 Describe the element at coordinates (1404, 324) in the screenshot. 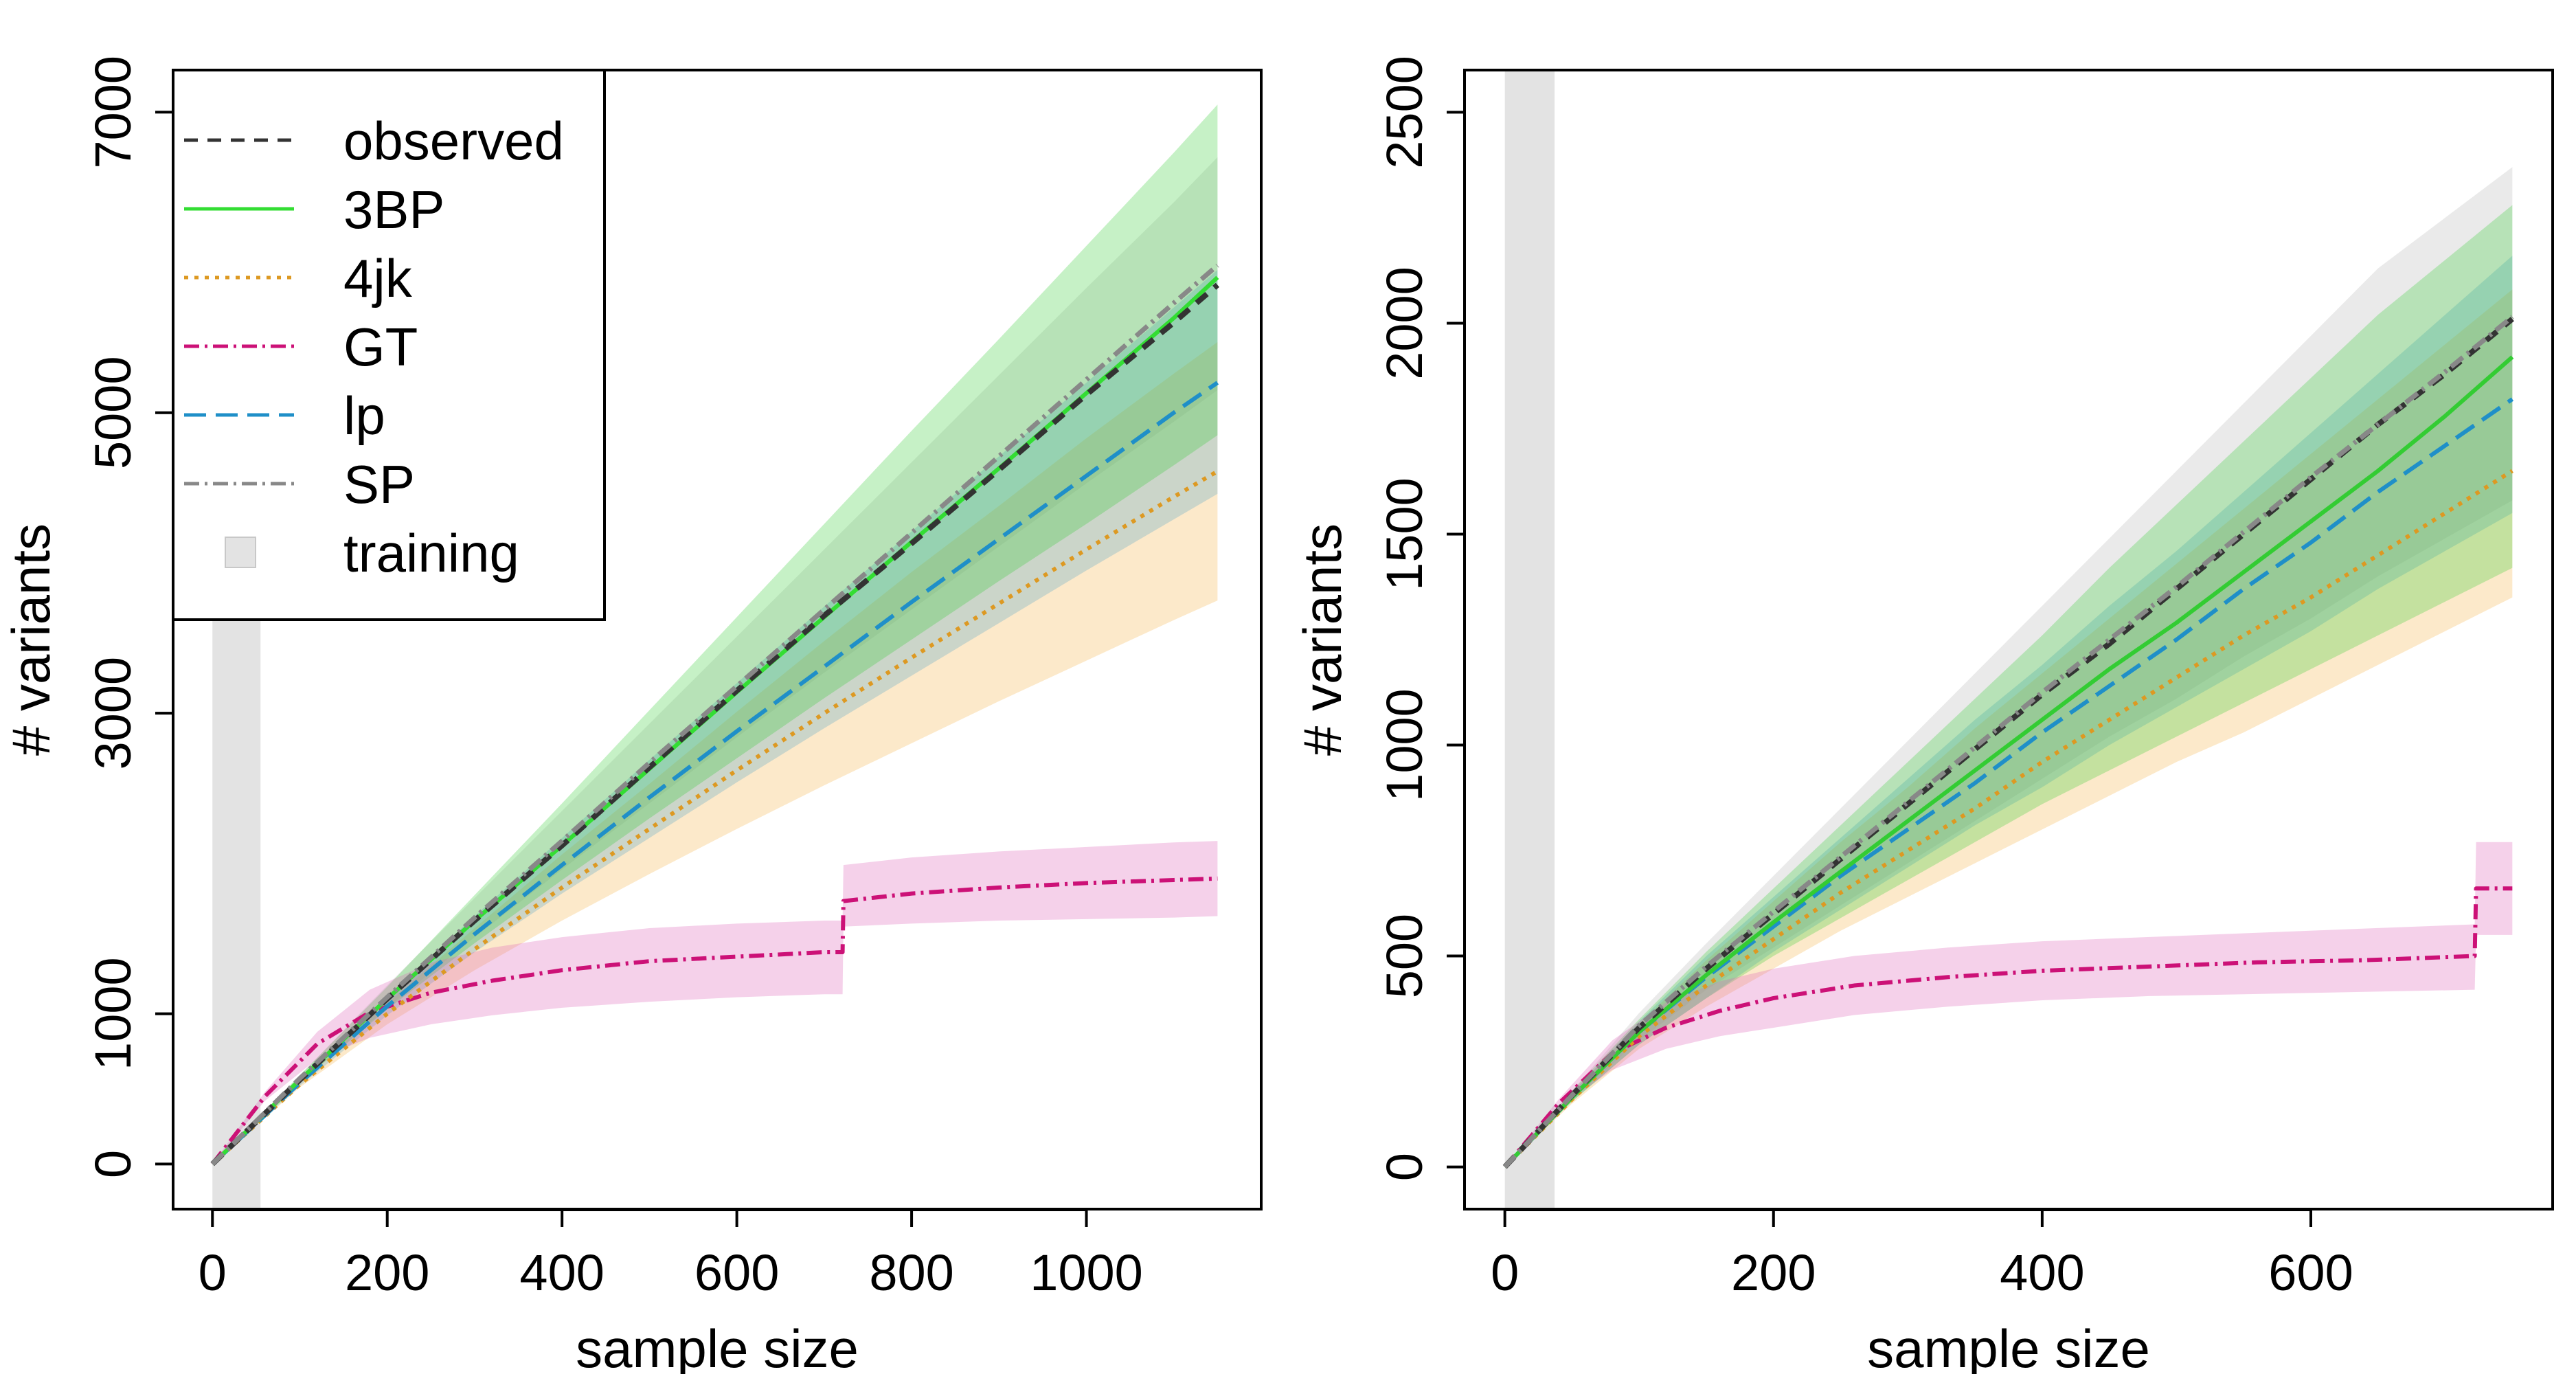

I see `y-tick-label: 2000` at that location.